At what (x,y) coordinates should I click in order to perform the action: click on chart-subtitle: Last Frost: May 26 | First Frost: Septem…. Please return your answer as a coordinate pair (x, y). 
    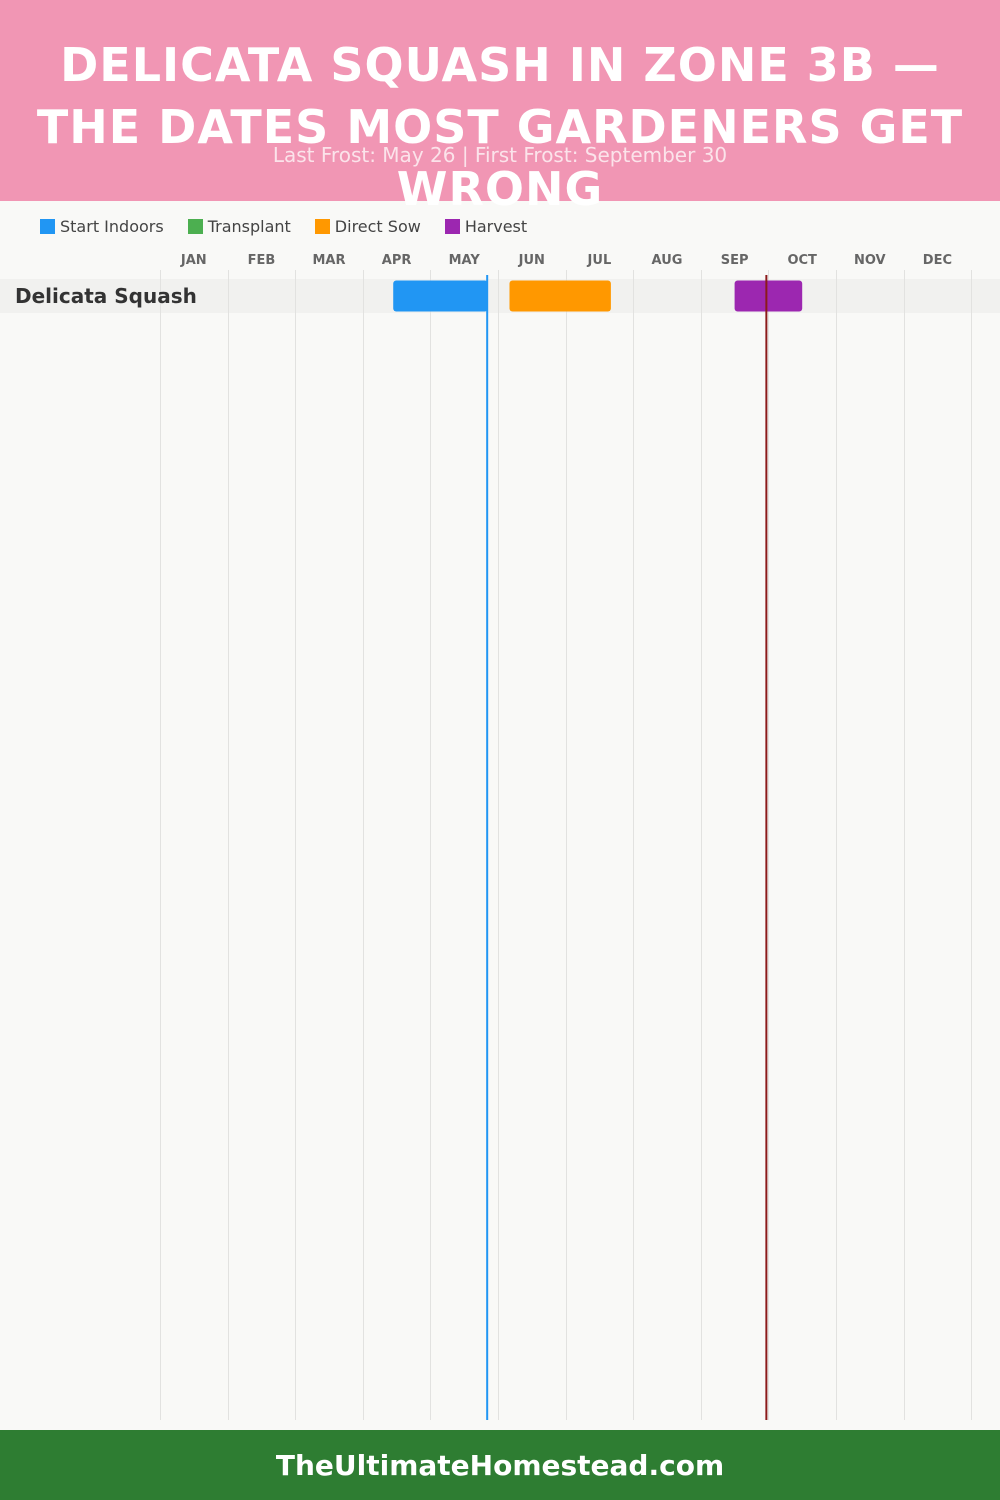
    Looking at the image, I should click on (500, 155).